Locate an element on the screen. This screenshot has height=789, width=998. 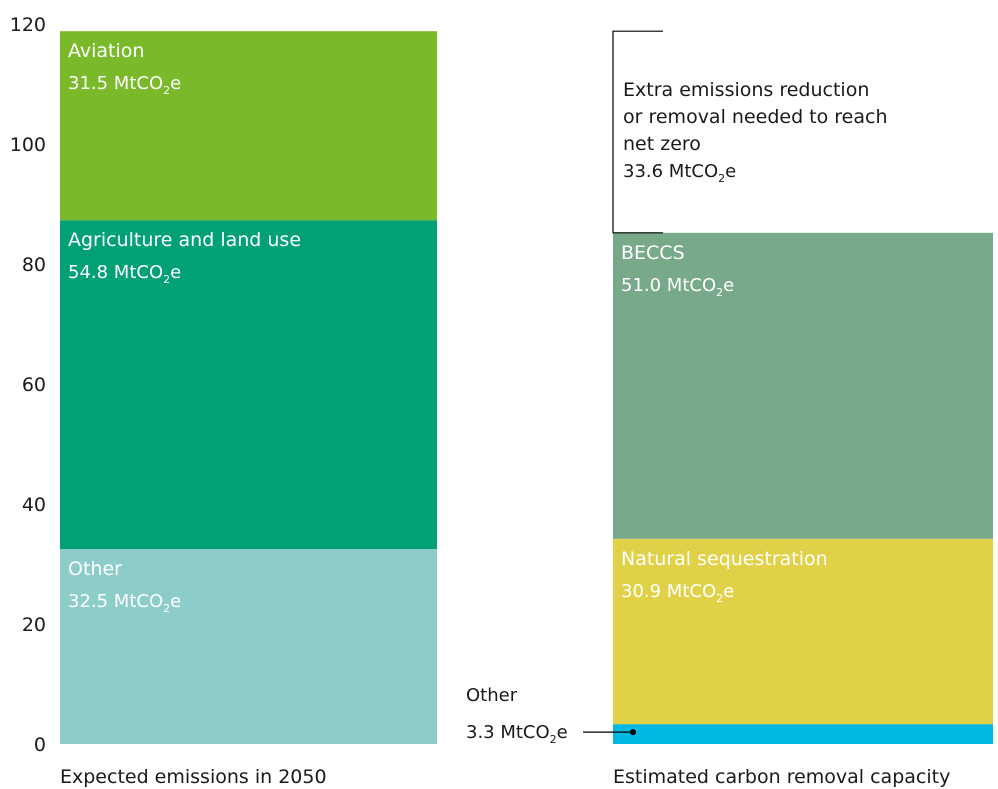
leader-dot is located at coordinates (633, 732).